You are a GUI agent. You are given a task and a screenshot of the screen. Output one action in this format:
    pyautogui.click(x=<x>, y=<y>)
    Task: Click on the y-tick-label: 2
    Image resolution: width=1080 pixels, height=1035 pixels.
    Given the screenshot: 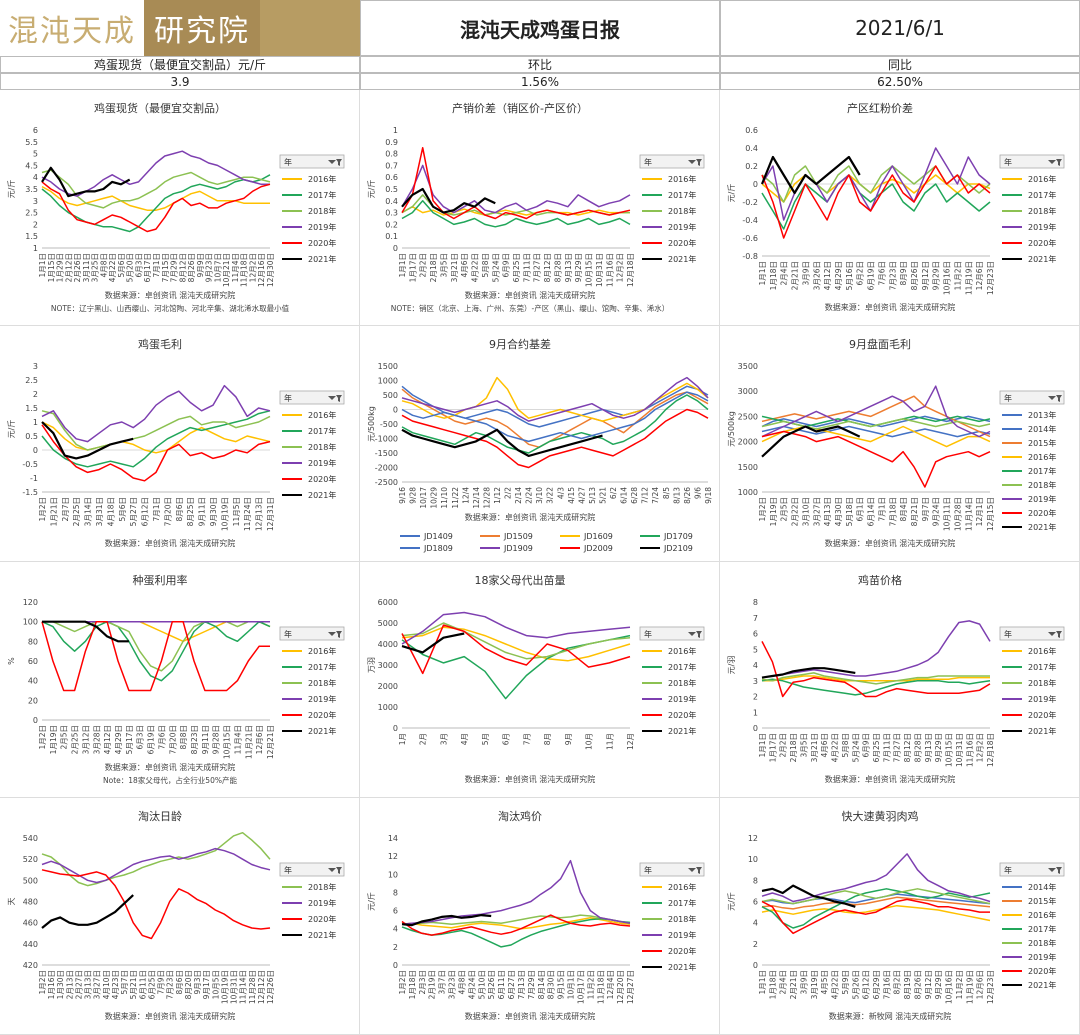 What is the action you would take?
    pyautogui.click(x=35, y=394)
    